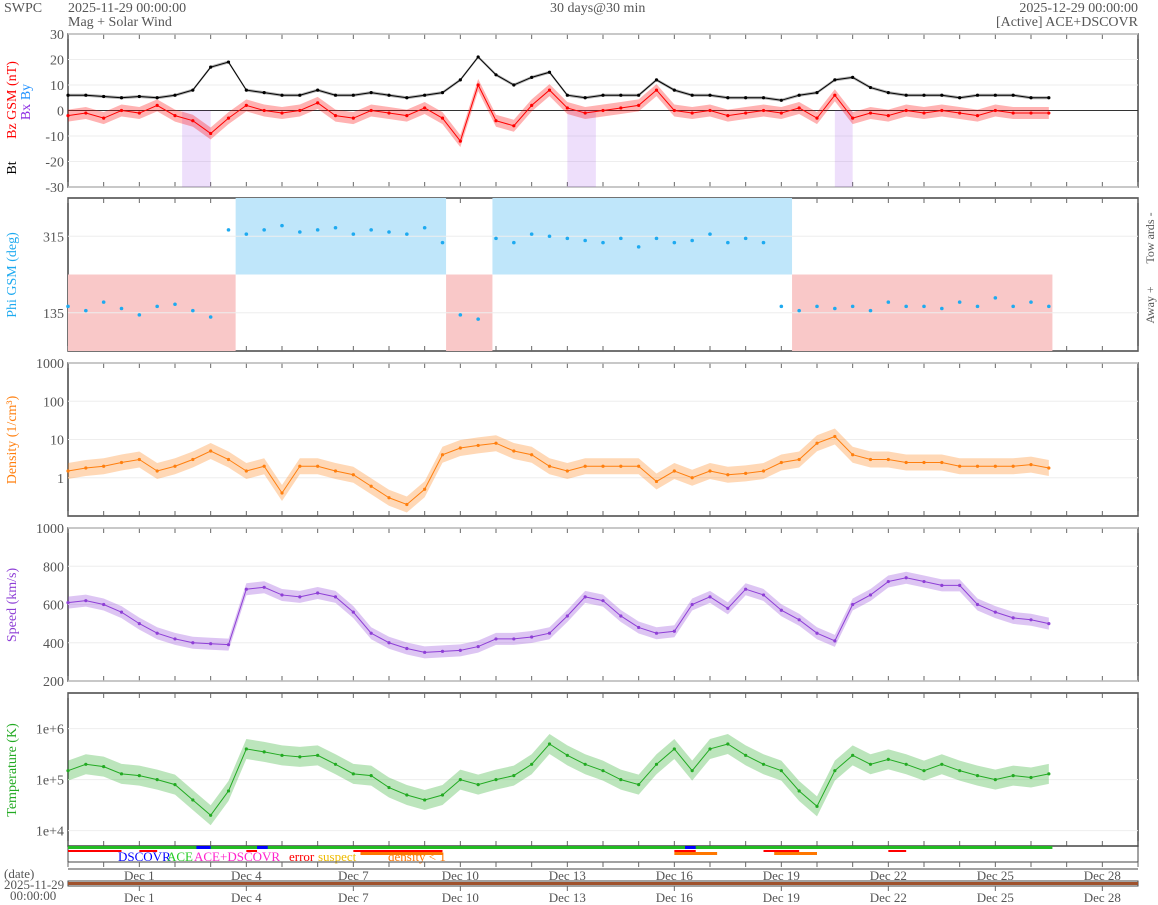 The width and height of the screenshot is (1158, 905). Describe the element at coordinates (781, 875) in the screenshot. I see `x-axis-label-upper: Dec 19` at that location.